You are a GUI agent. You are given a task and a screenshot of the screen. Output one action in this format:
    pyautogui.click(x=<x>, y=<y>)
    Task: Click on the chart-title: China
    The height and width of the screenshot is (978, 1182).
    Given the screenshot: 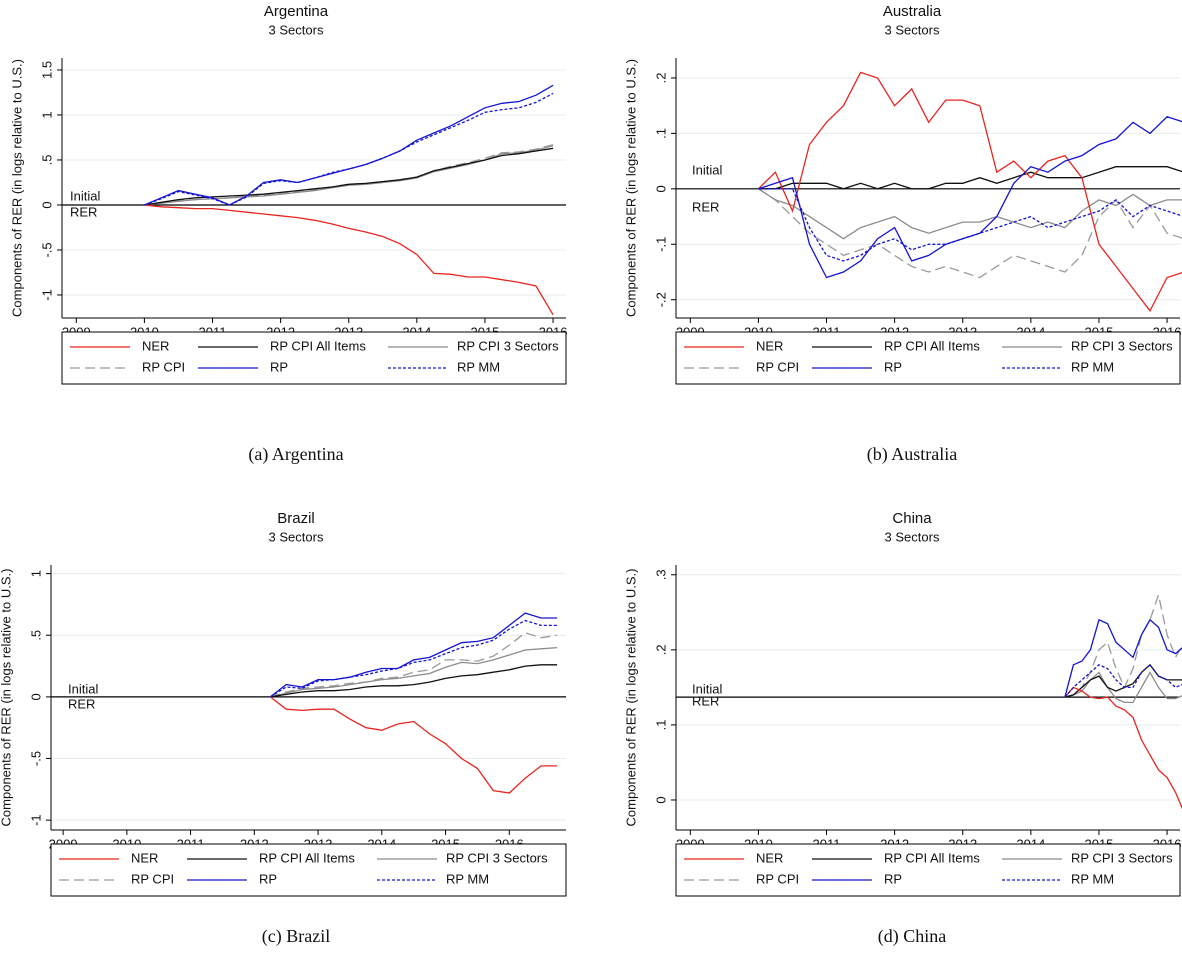 What is the action you would take?
    pyautogui.click(x=912, y=518)
    